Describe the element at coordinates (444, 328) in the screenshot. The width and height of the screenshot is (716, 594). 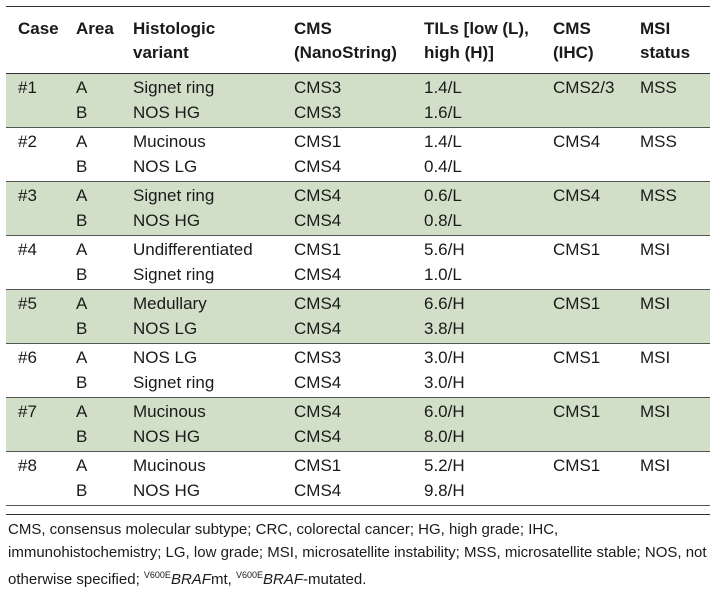
I see `cell-tils: 3.8/H` at that location.